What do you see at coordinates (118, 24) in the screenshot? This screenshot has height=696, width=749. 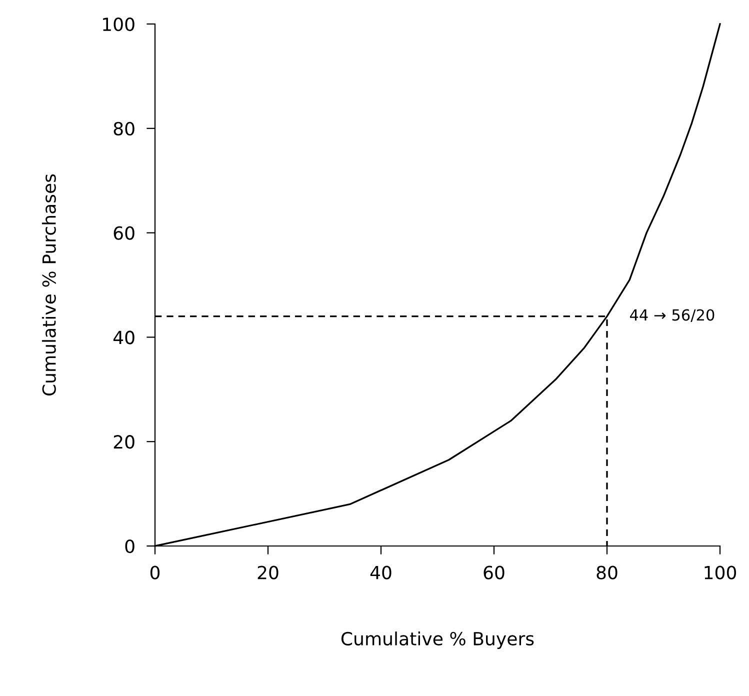 I see `y-tick-label: 100` at bounding box center [118, 24].